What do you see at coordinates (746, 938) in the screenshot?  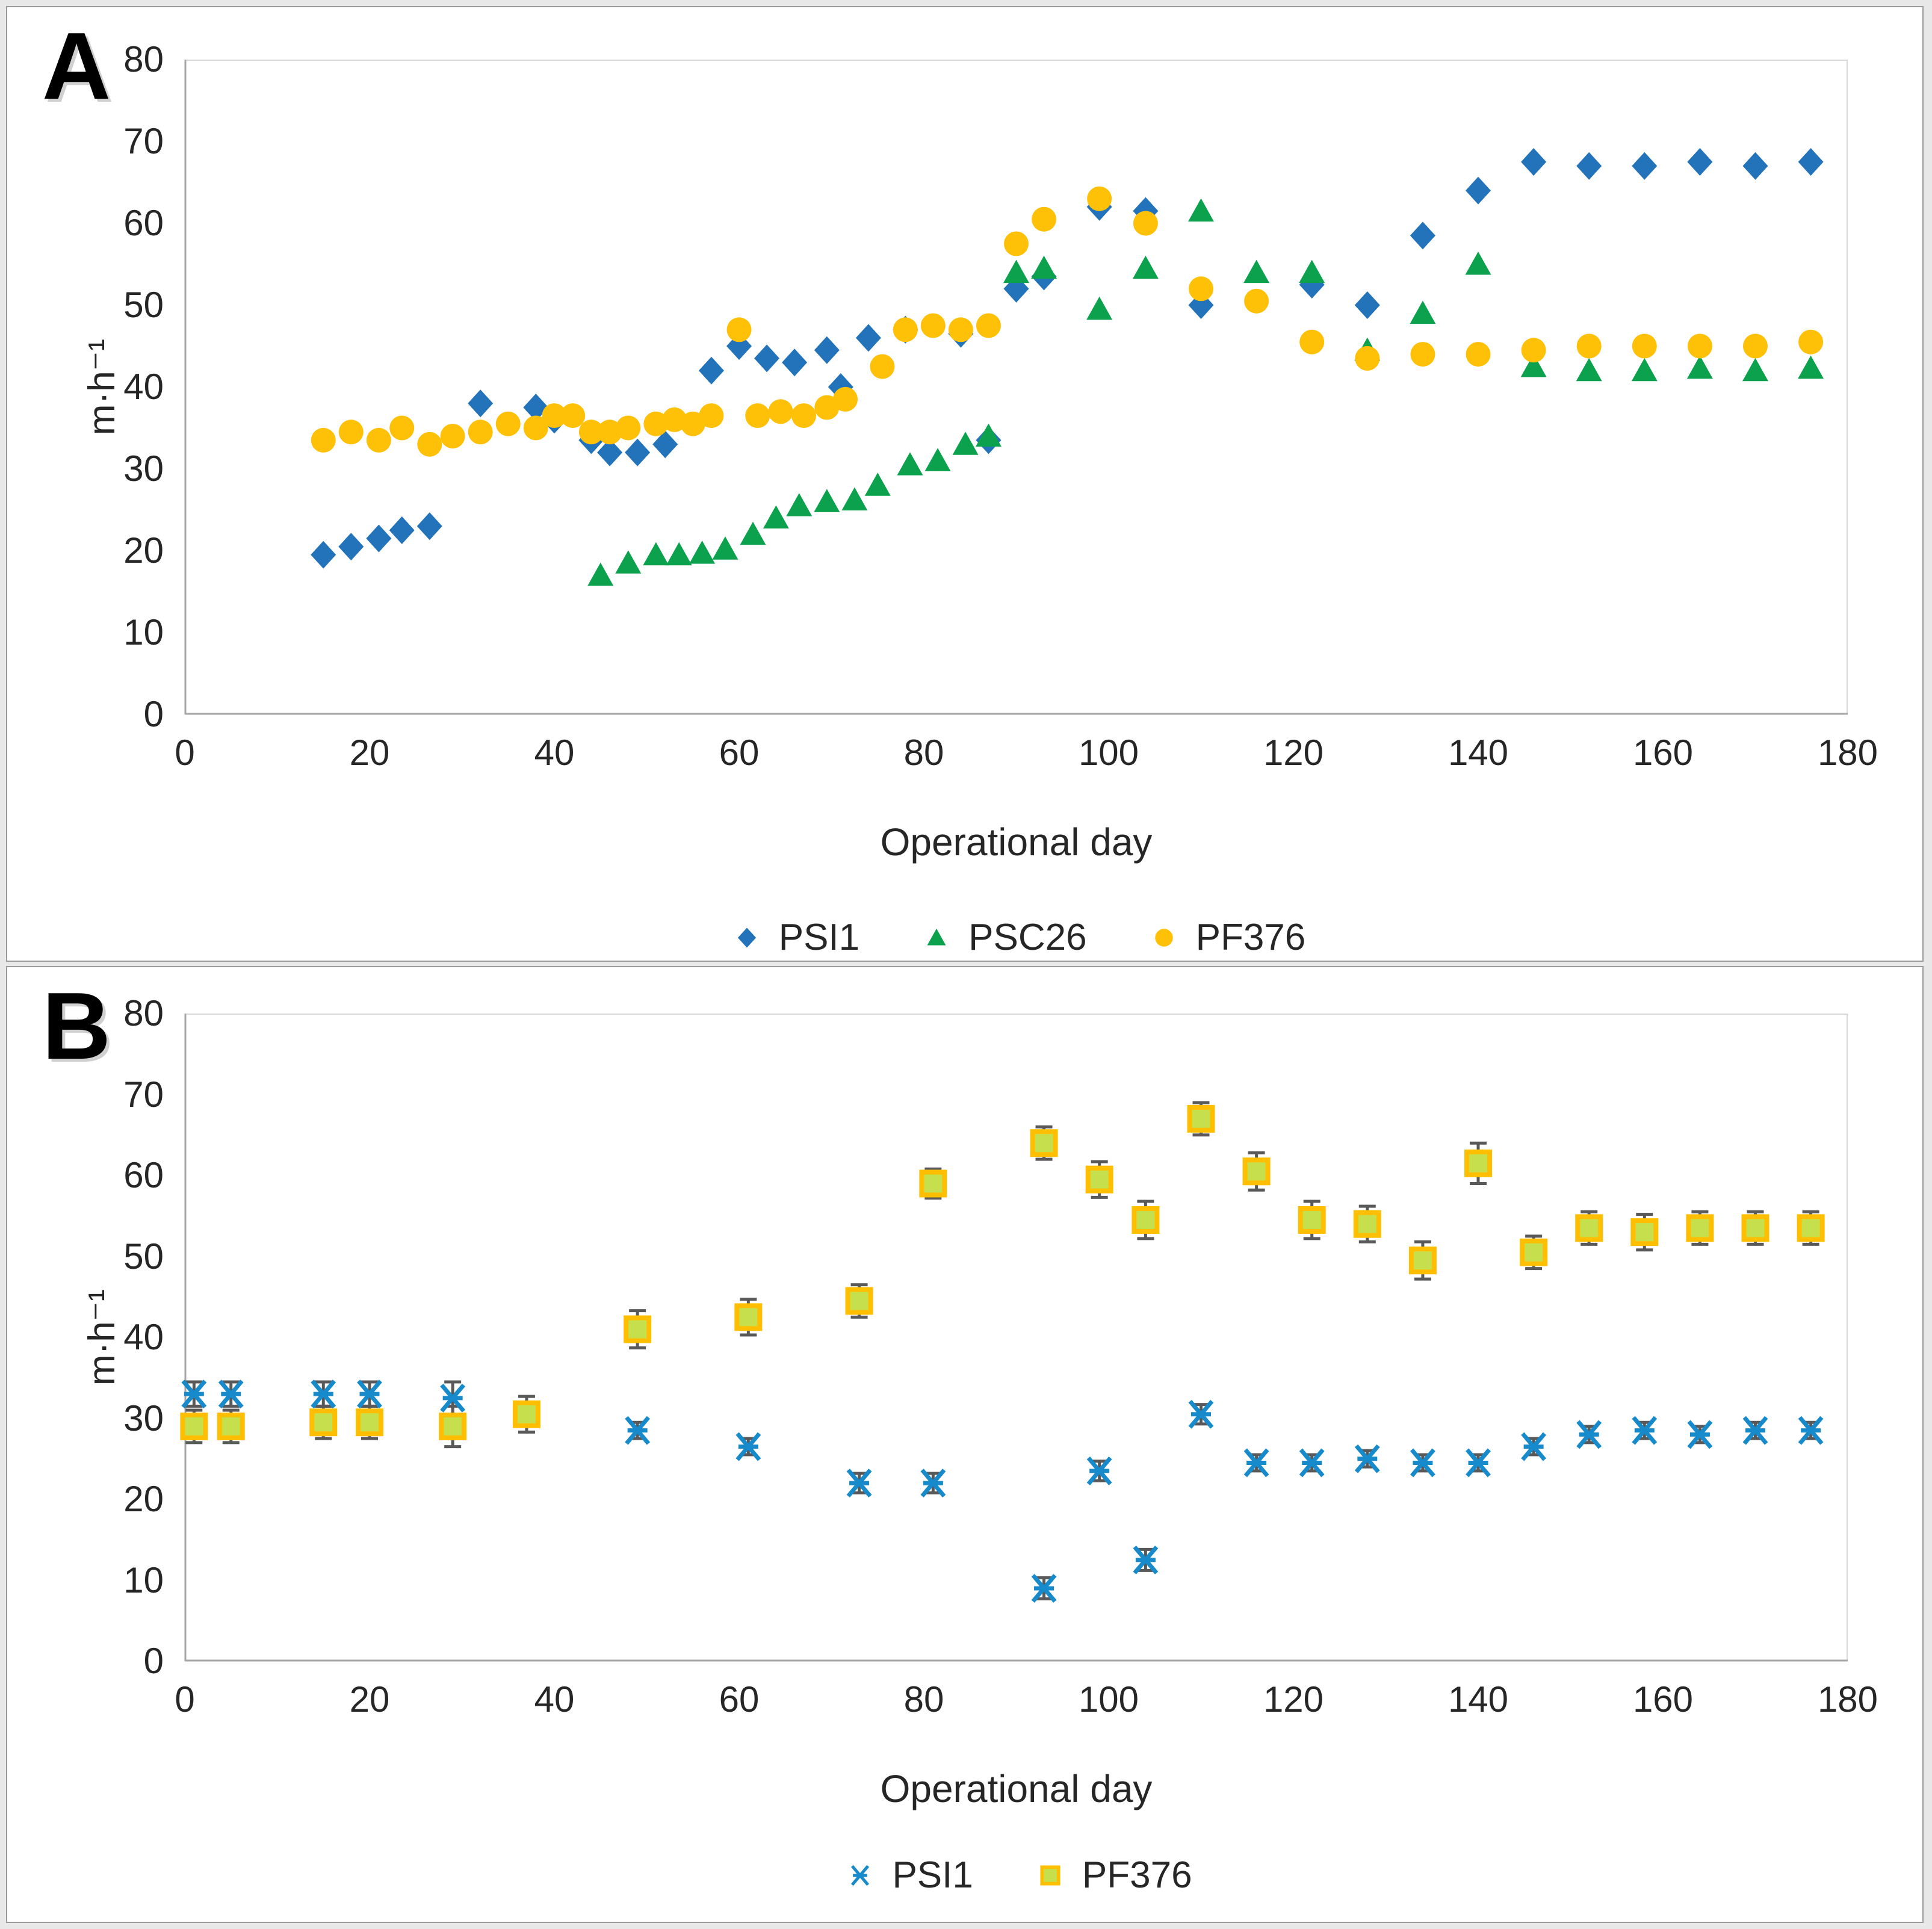 I see `diamond-legend-icon` at bounding box center [746, 938].